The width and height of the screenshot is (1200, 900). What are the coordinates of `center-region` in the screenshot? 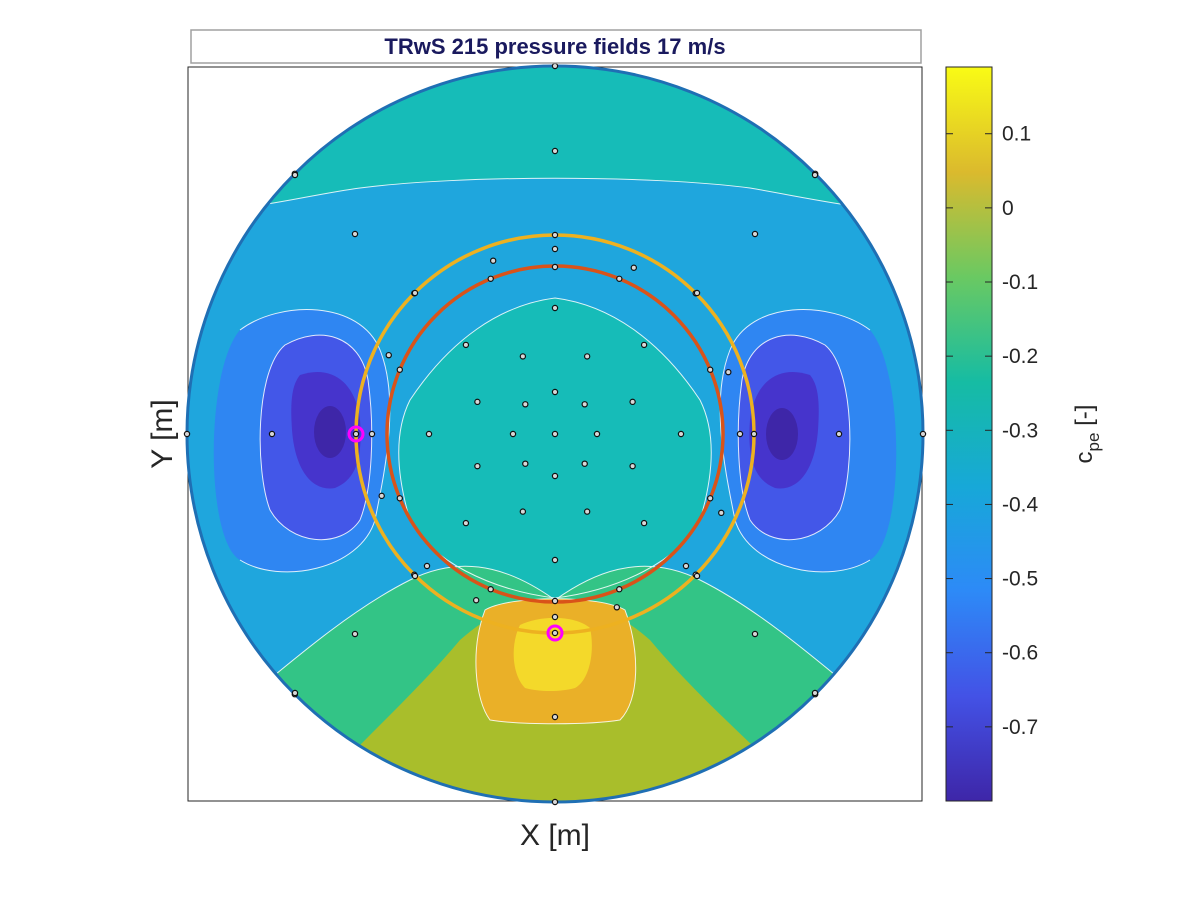 It's located at (555, 448).